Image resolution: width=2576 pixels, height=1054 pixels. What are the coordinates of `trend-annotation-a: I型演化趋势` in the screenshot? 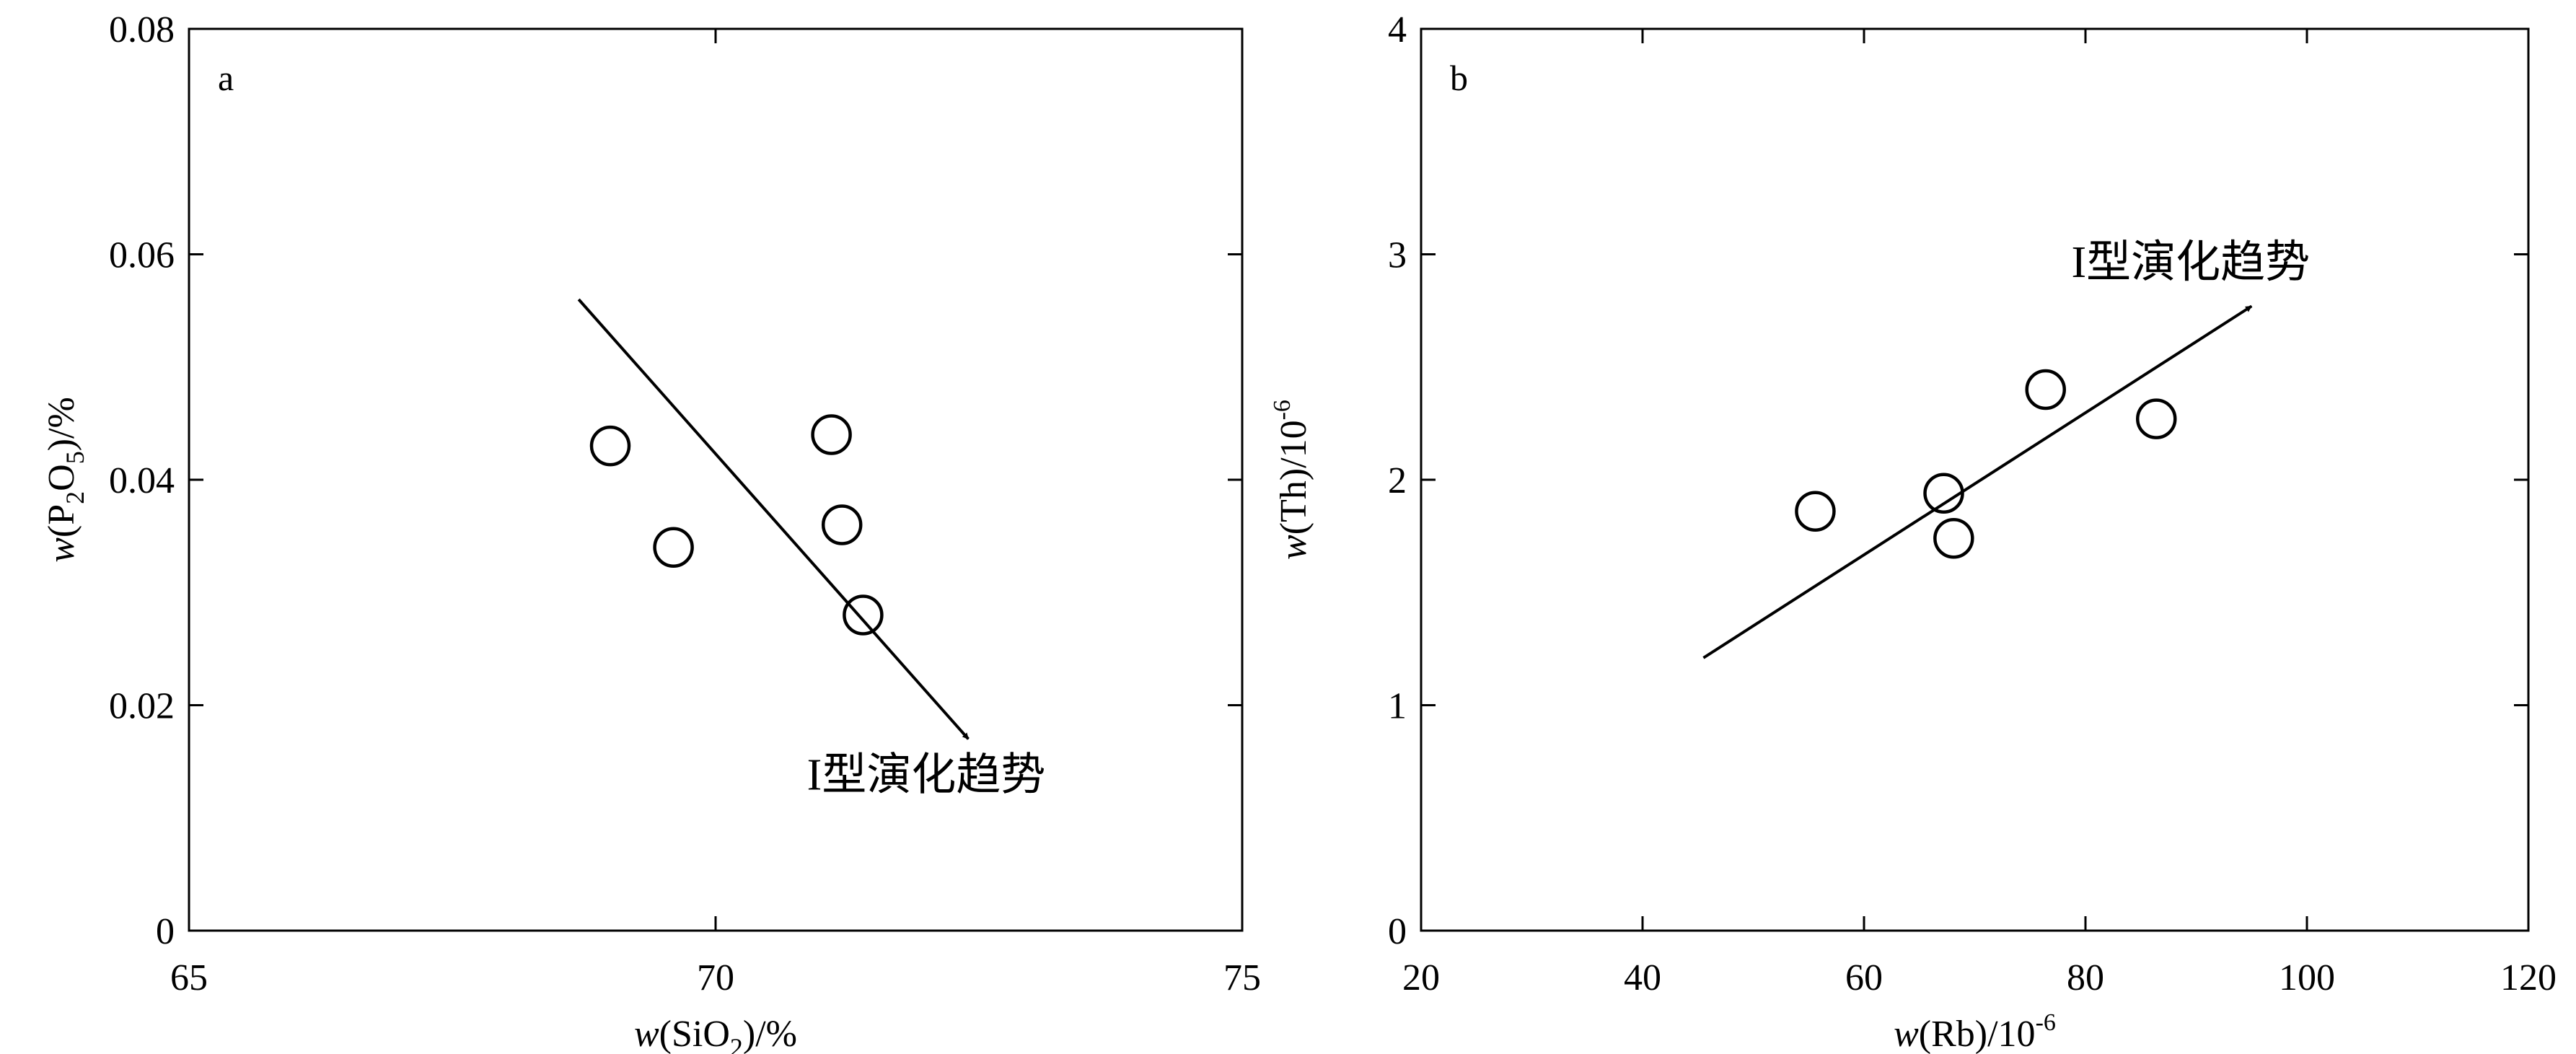 It's located at (926, 775).